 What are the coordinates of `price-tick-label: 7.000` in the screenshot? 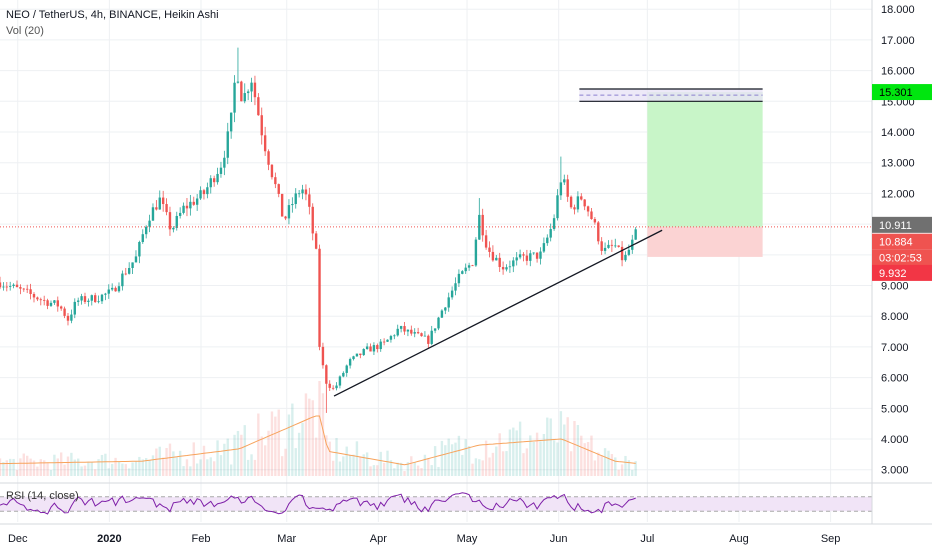 It's located at (895, 348).